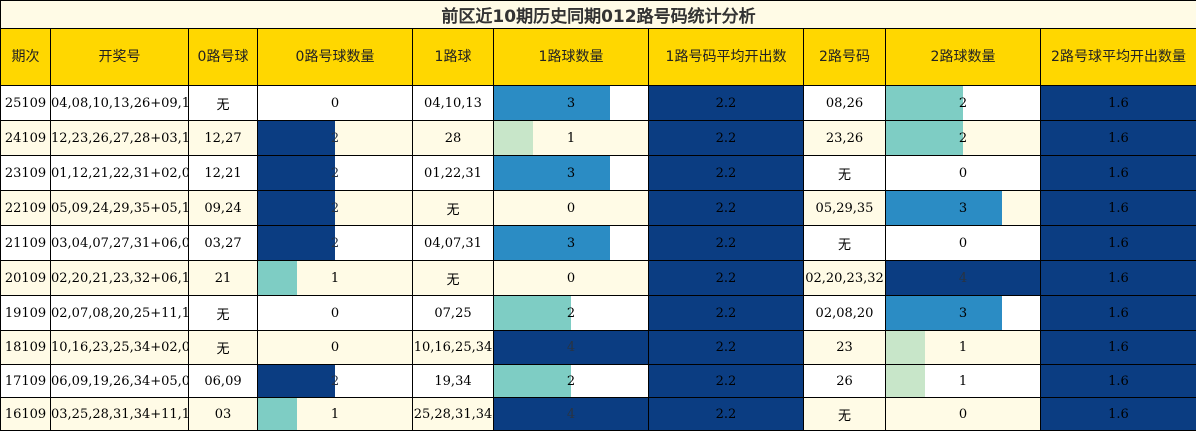 The height and width of the screenshot is (431, 1196). I want to click on route2-balls-cell: 02,20,23,32, so click(845, 278).